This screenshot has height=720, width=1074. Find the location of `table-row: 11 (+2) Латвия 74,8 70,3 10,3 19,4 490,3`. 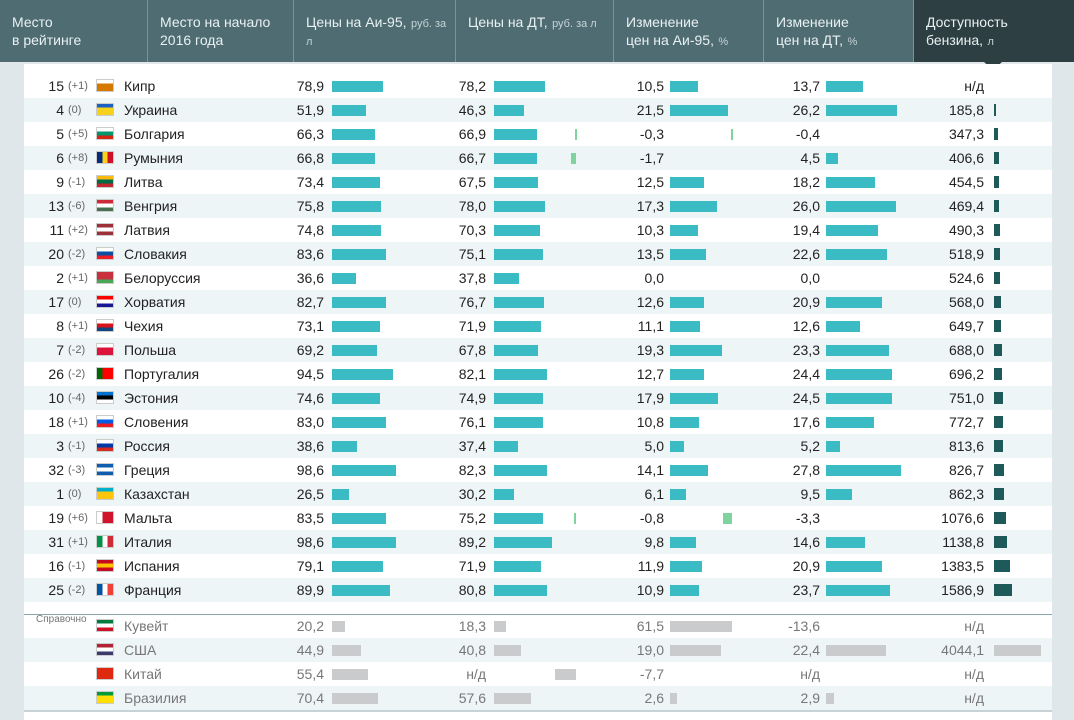

table-row: 11 (+2) Латвия 74,8 70,3 10,3 19,4 490,3 is located at coordinates (538, 230).